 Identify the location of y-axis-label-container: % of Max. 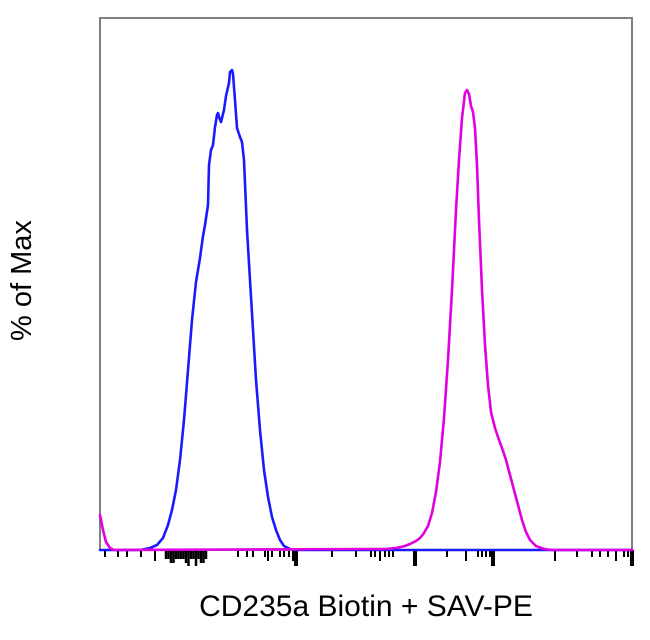
(22, 280).